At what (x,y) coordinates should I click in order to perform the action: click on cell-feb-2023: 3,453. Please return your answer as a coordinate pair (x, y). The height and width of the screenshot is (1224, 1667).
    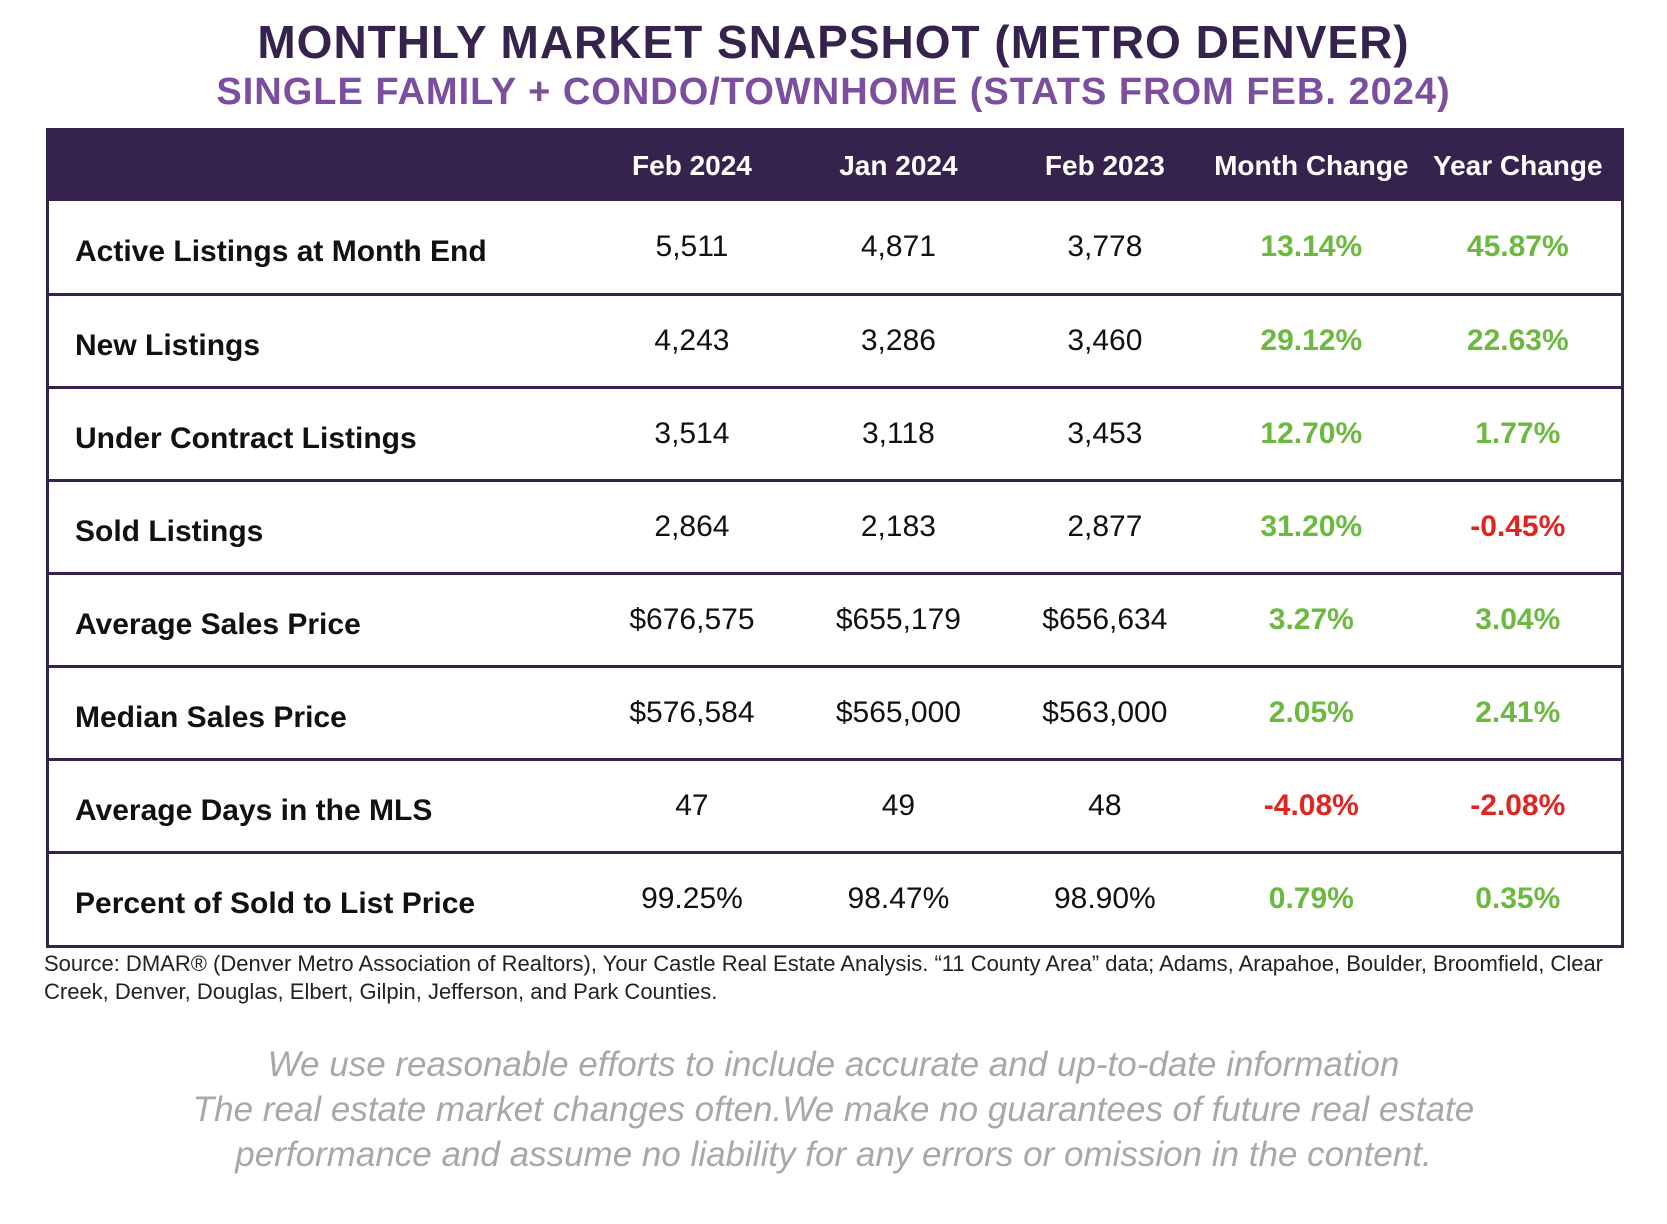
    Looking at the image, I should click on (1105, 433).